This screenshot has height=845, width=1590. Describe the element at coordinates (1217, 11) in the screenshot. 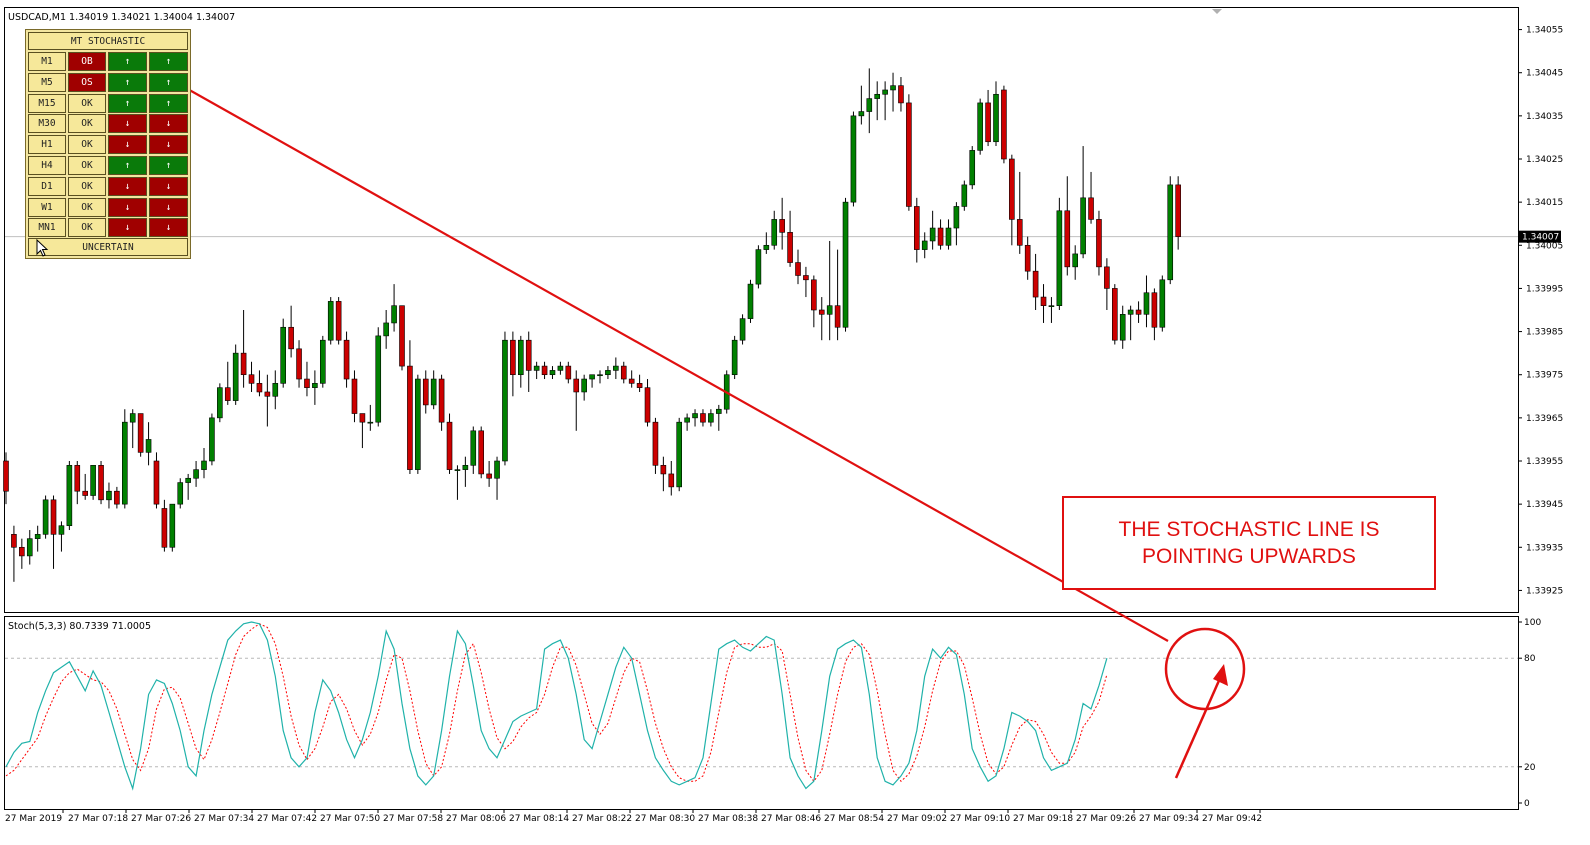

I see `chart-shift-marker` at that location.